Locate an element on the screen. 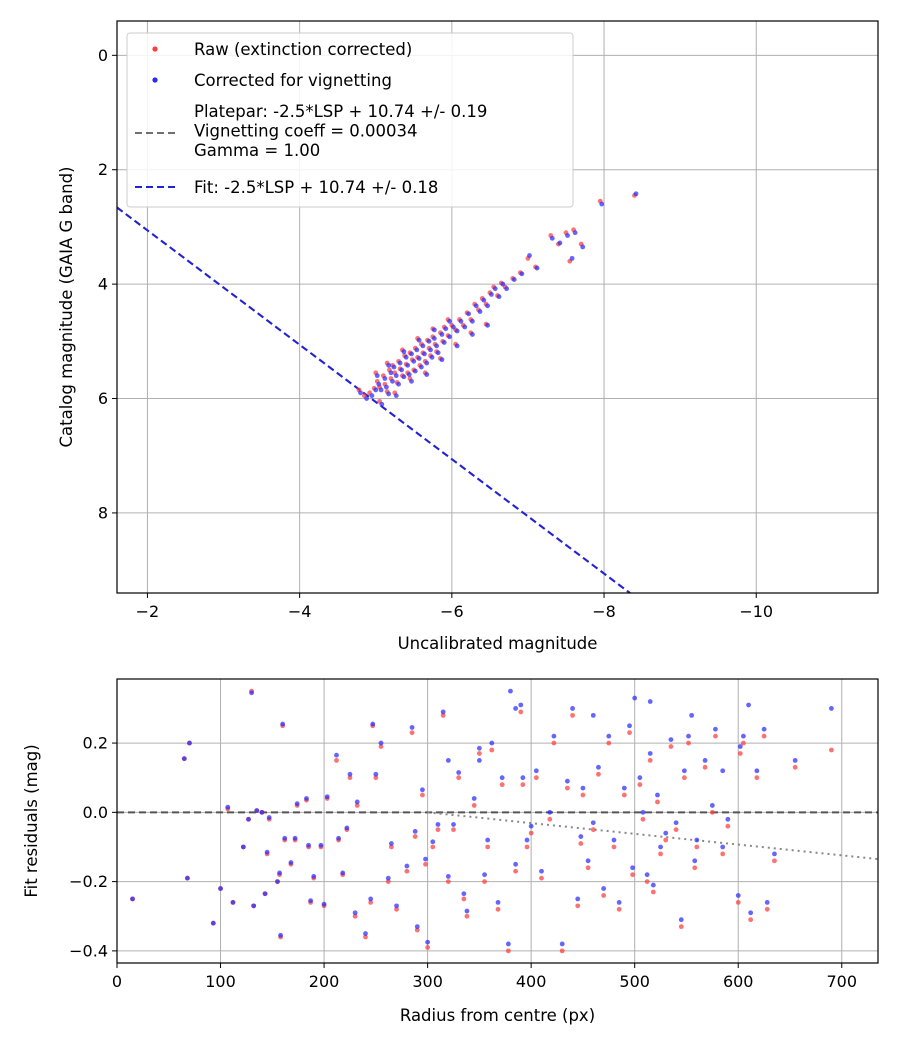 The height and width of the screenshot is (1050, 900). legend-label-corrected: Corrected for vignetting is located at coordinates (293, 80).